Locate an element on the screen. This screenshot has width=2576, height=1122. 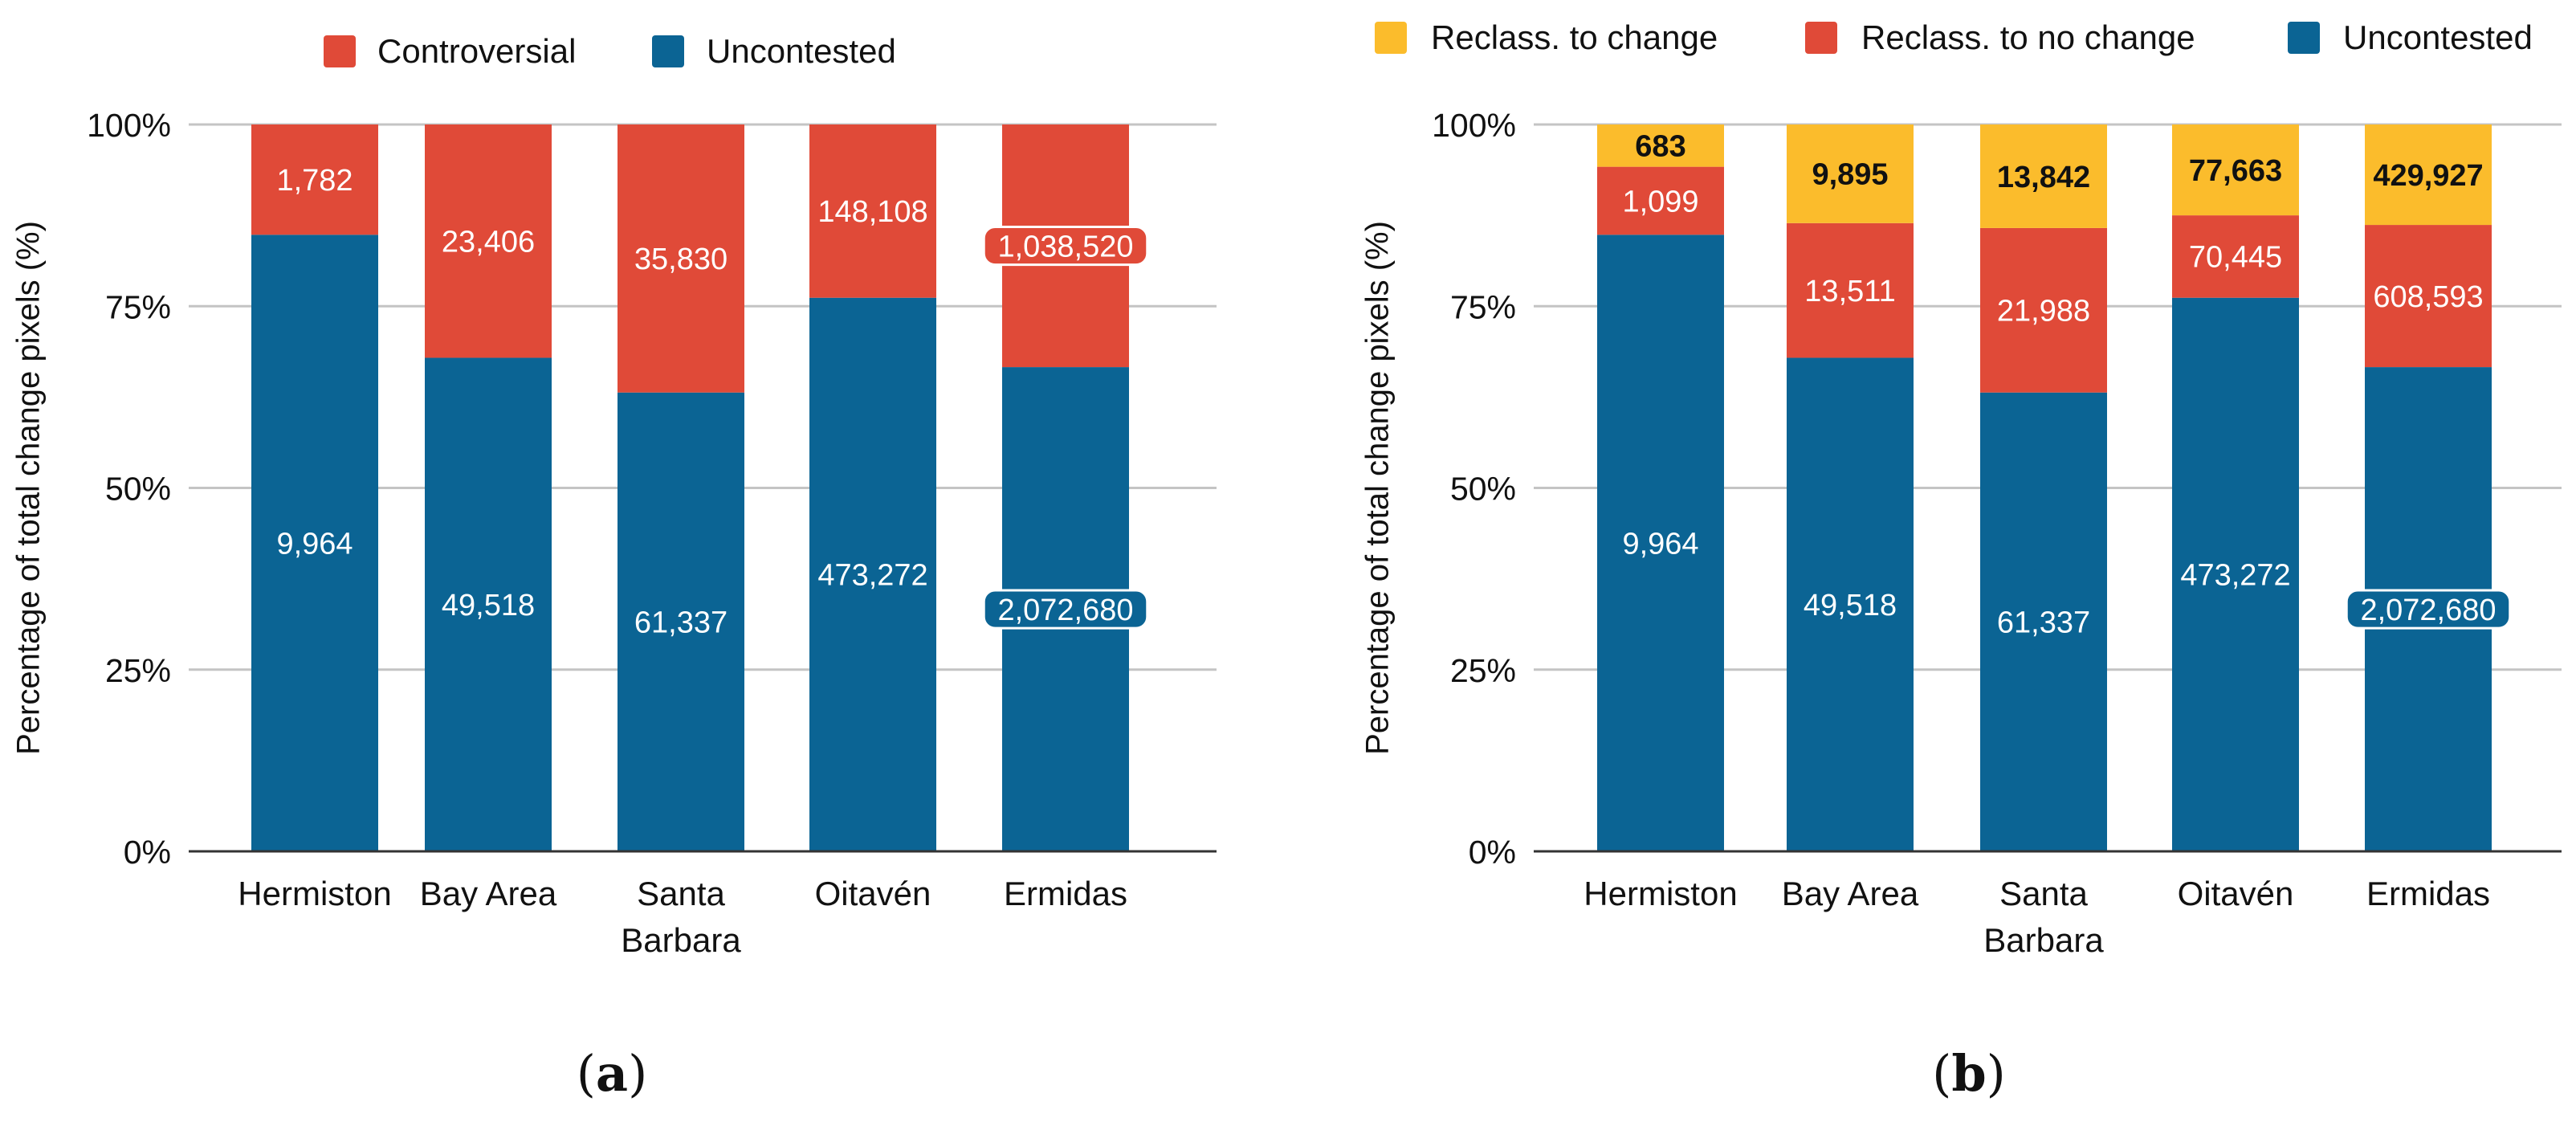
bar-controversial-oitaven is located at coordinates (872, 211).